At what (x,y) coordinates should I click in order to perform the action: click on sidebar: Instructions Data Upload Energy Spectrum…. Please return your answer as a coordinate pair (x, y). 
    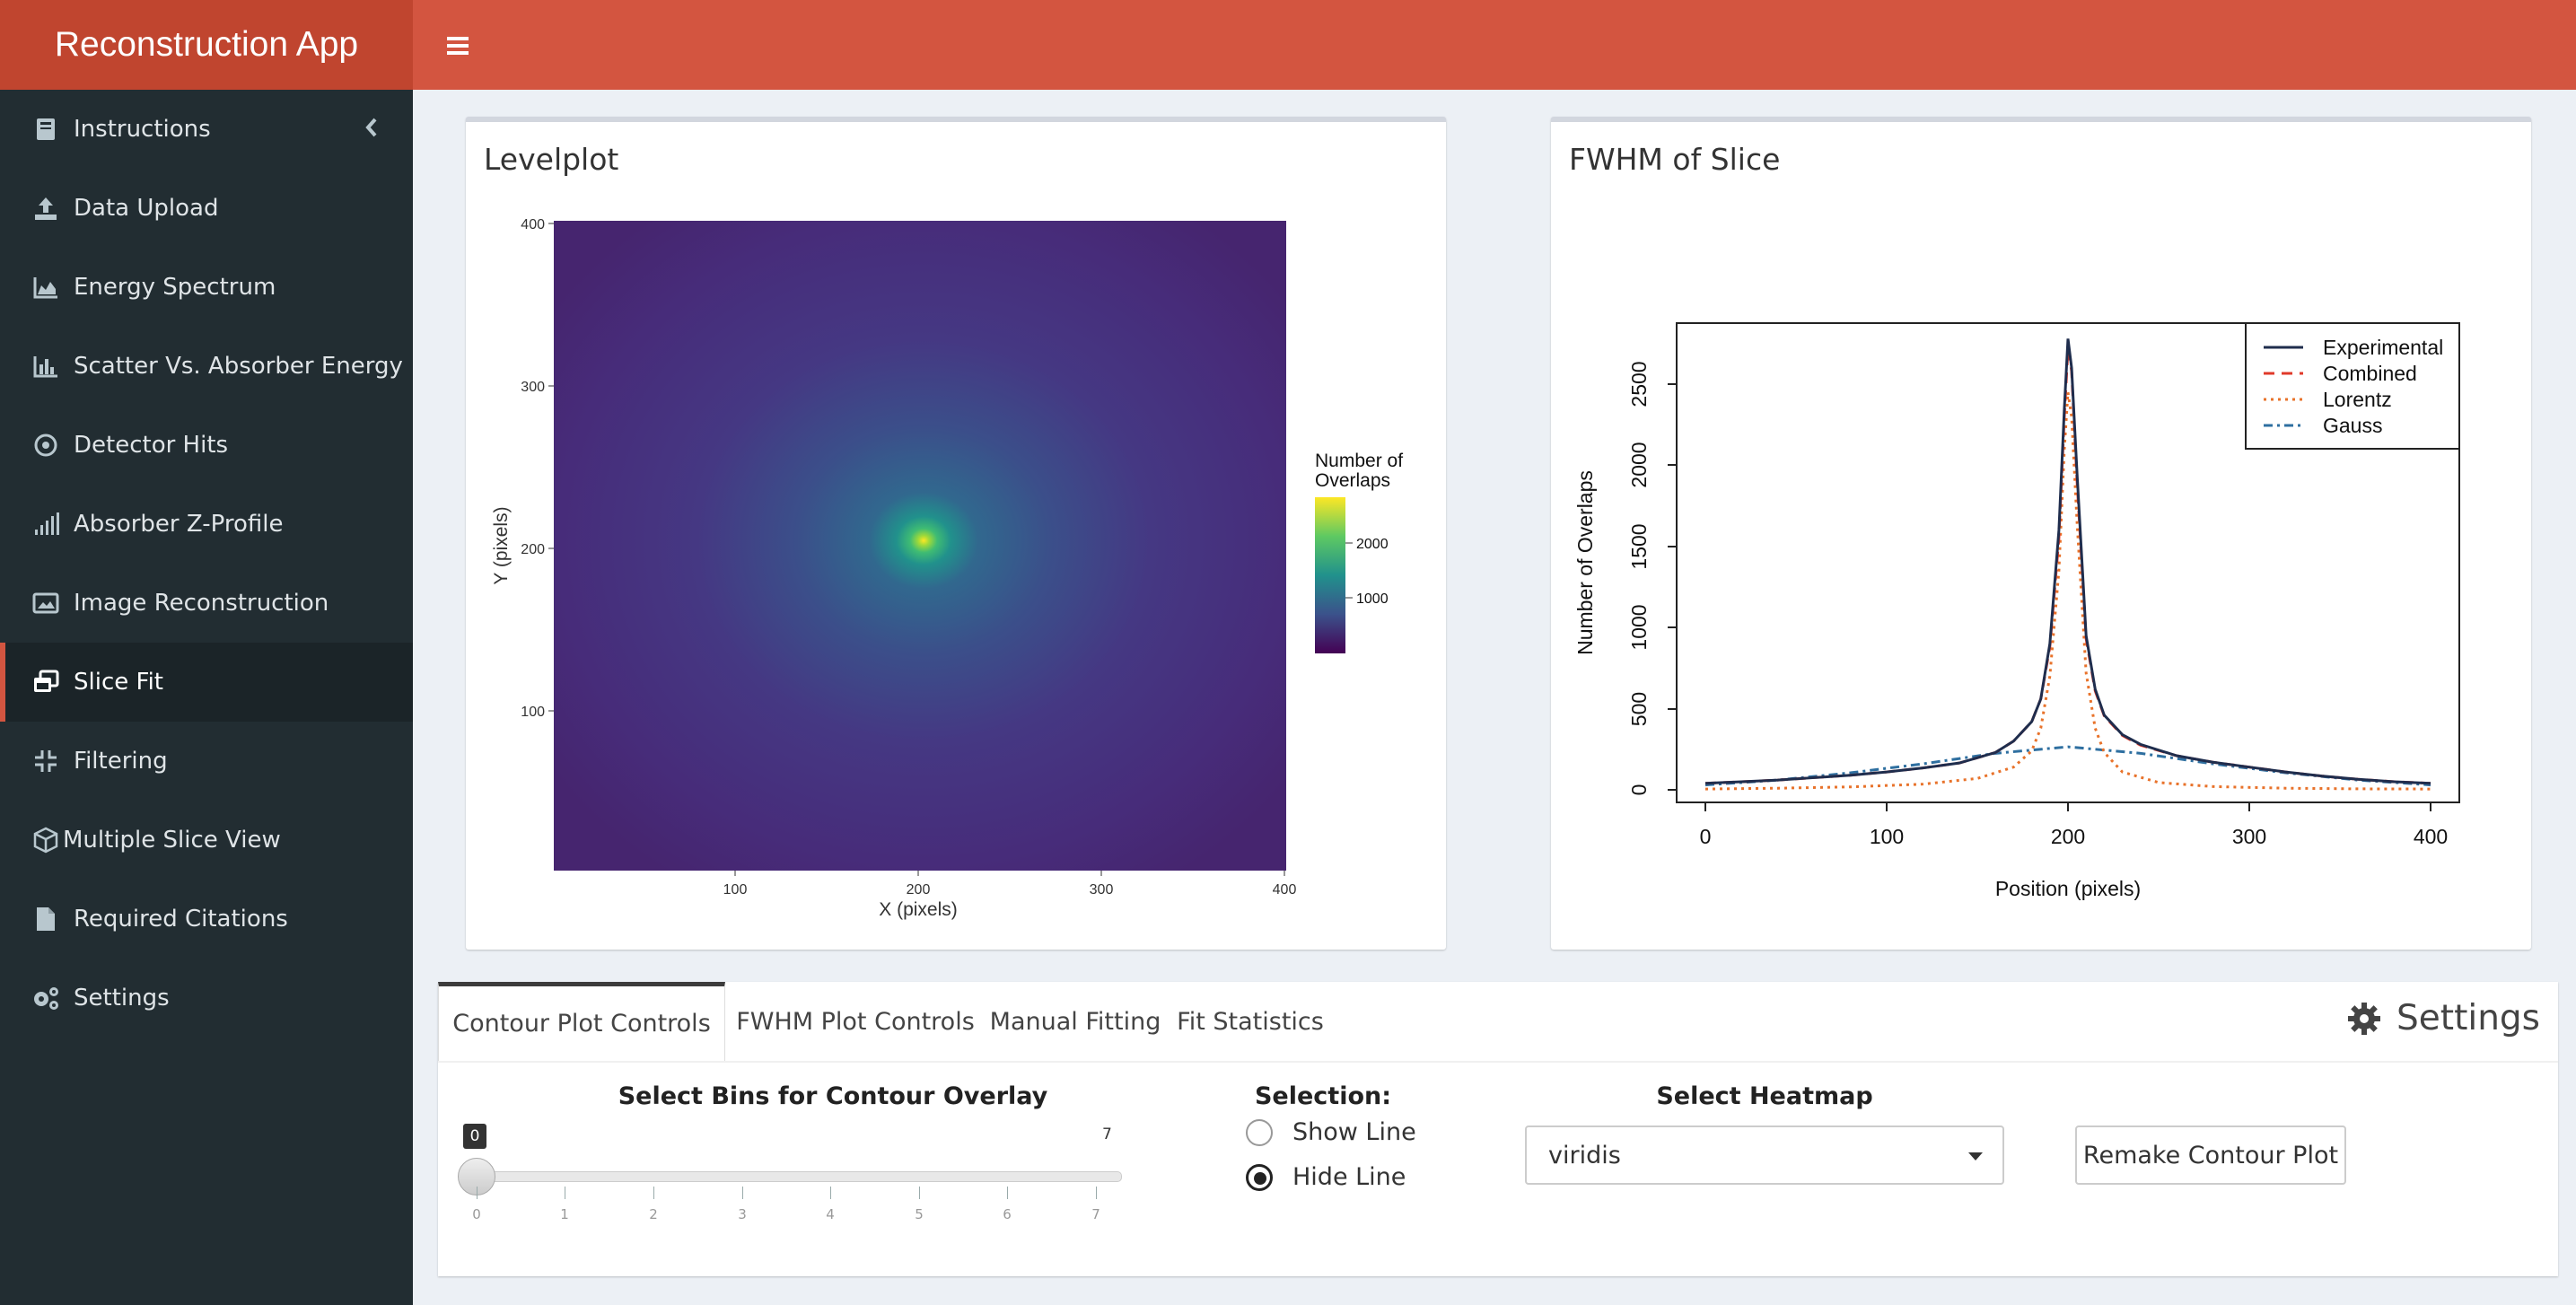
    Looking at the image, I should click on (206, 697).